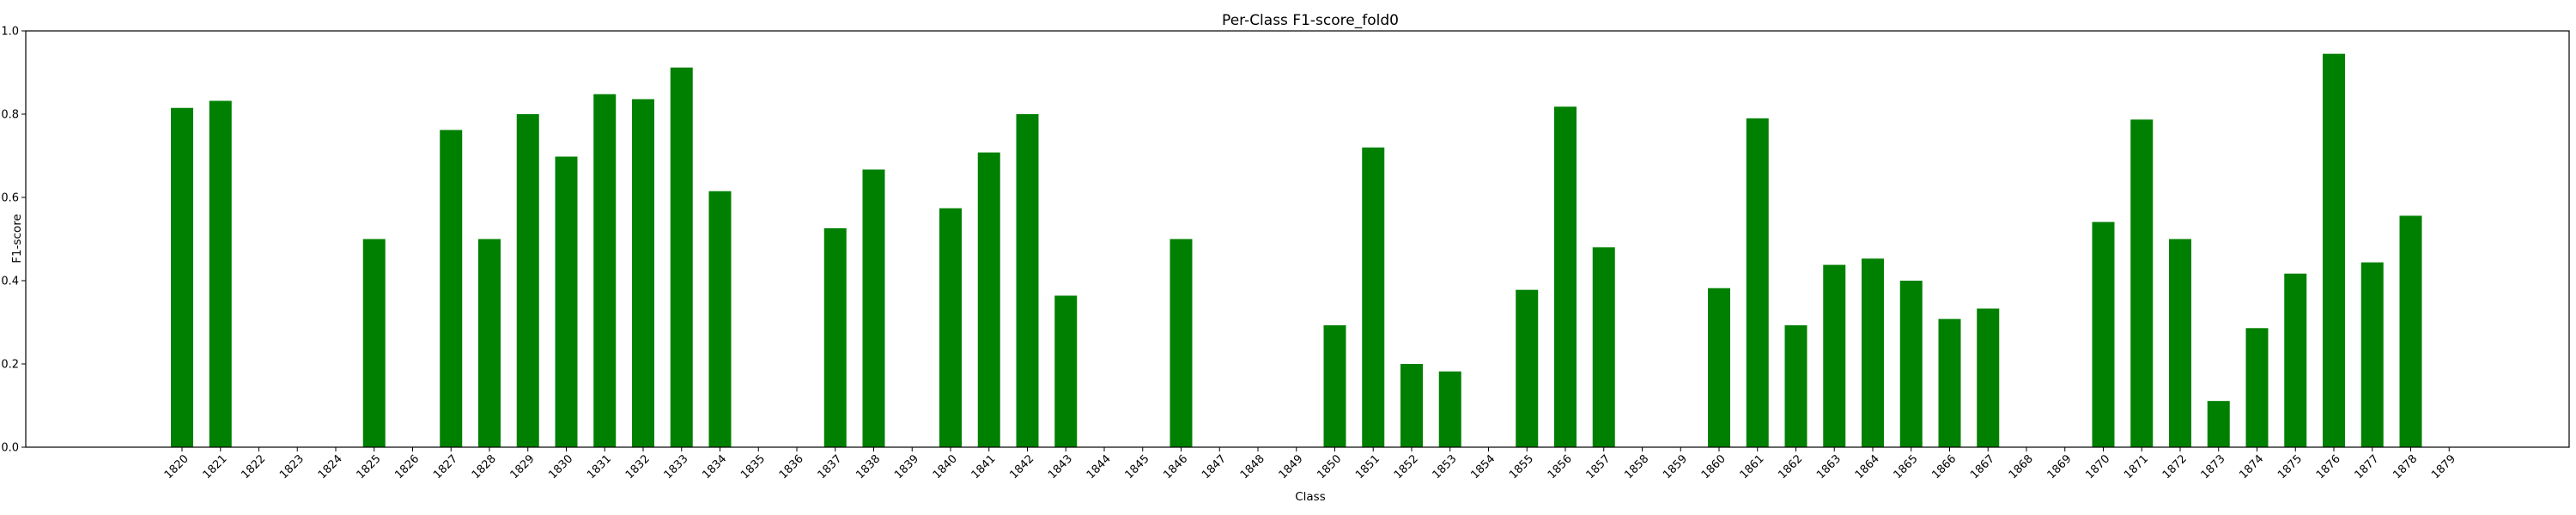  What do you see at coordinates (1867, 467) in the screenshot?
I see `x-tick-label-1864: 1864` at bounding box center [1867, 467].